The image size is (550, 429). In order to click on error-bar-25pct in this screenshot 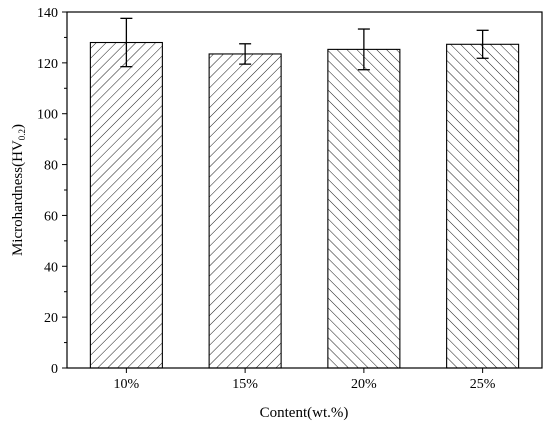, I will do `click(482, 44)`.